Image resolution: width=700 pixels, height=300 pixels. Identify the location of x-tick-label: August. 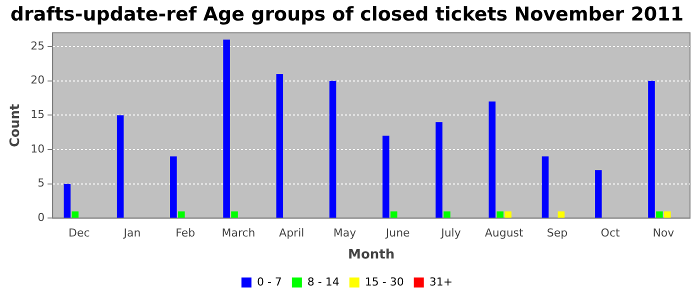
(504, 233).